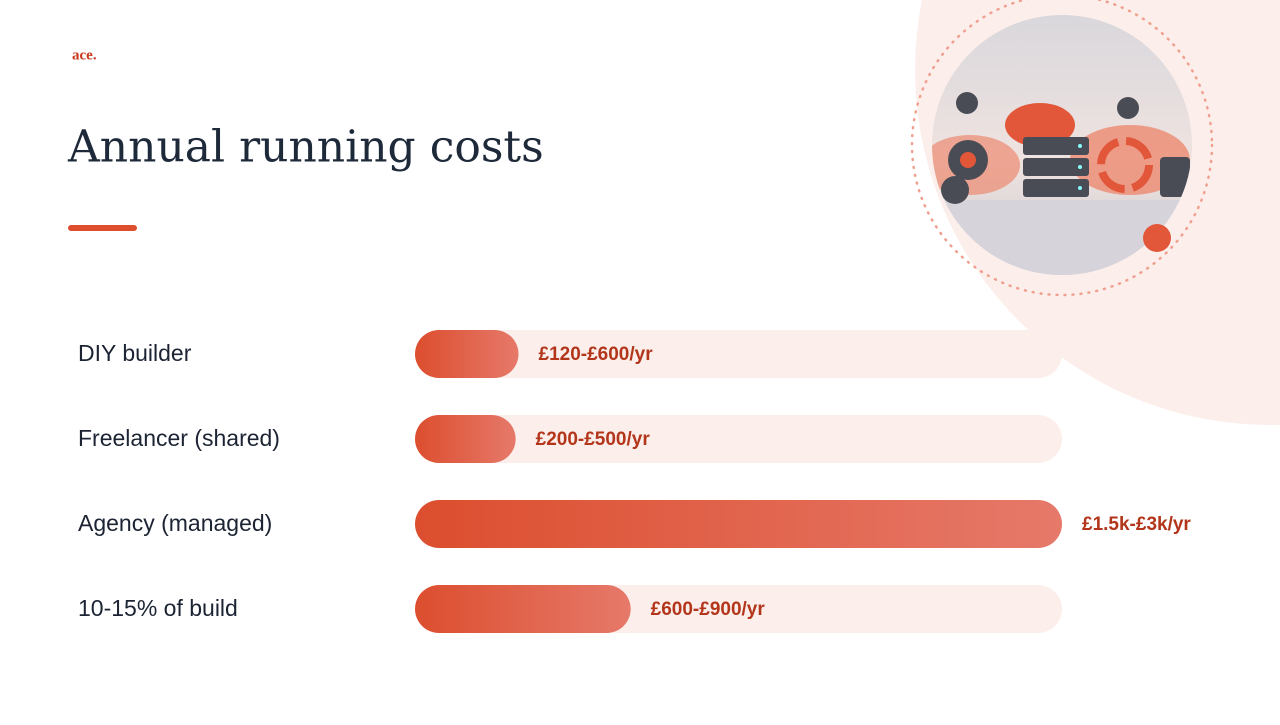 This screenshot has height=725, width=1280. Describe the element at coordinates (305, 147) in the screenshot. I see `chart-title: Annual running costs` at that location.